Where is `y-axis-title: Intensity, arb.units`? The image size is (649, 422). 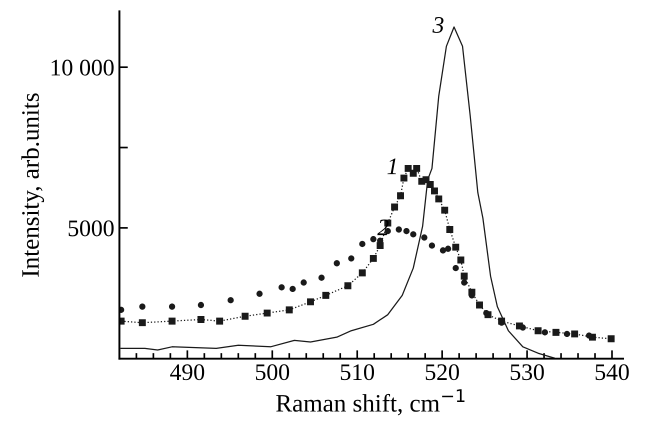
y-axis-title: Intensity, arb.units is located at coordinates (32, 185).